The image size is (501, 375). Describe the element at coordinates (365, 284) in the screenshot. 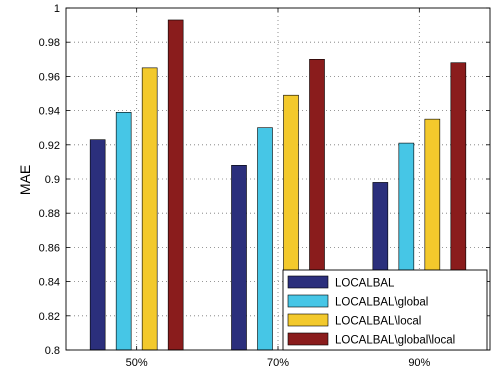

I see `legend-label: LOCALBAL` at that location.